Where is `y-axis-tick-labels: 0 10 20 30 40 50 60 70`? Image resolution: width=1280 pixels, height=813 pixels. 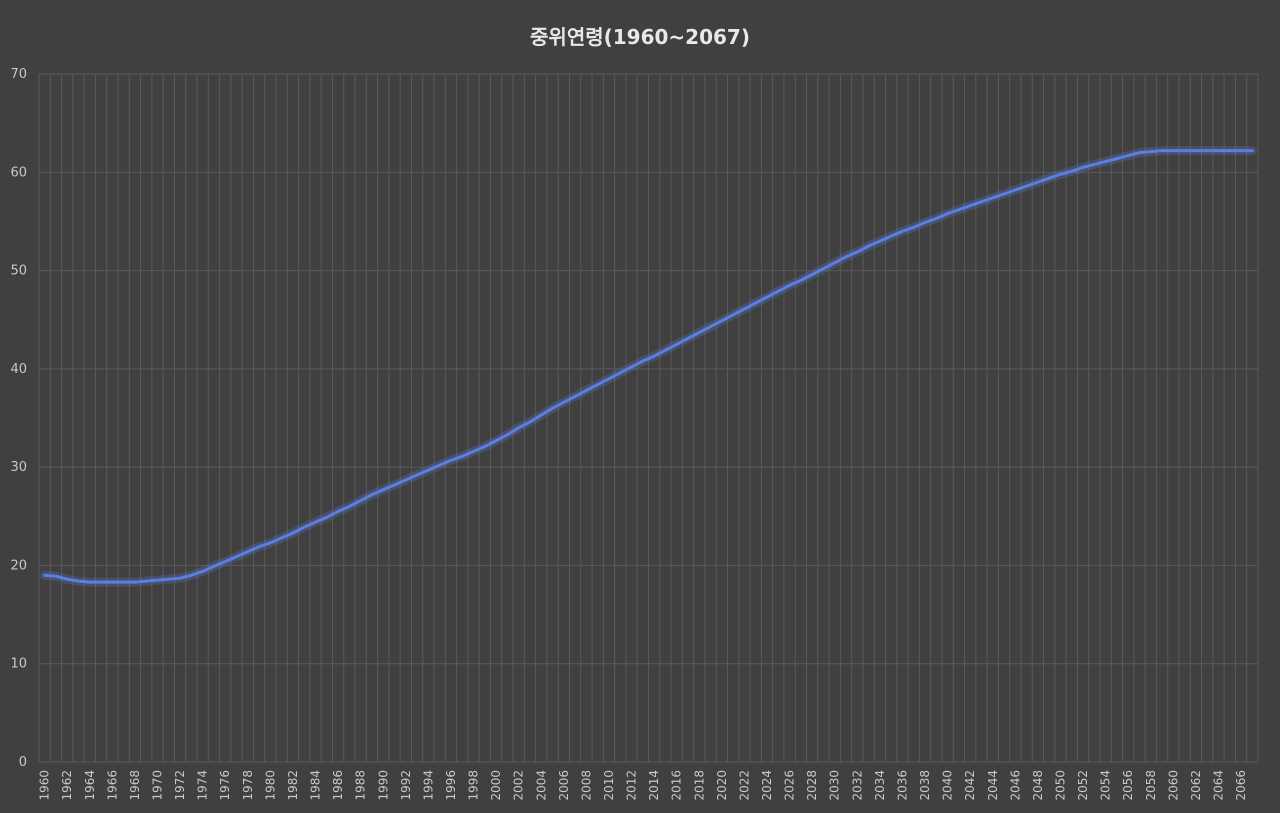
y-axis-tick-labels: 0 10 20 30 40 50 60 70 is located at coordinates (18, 418).